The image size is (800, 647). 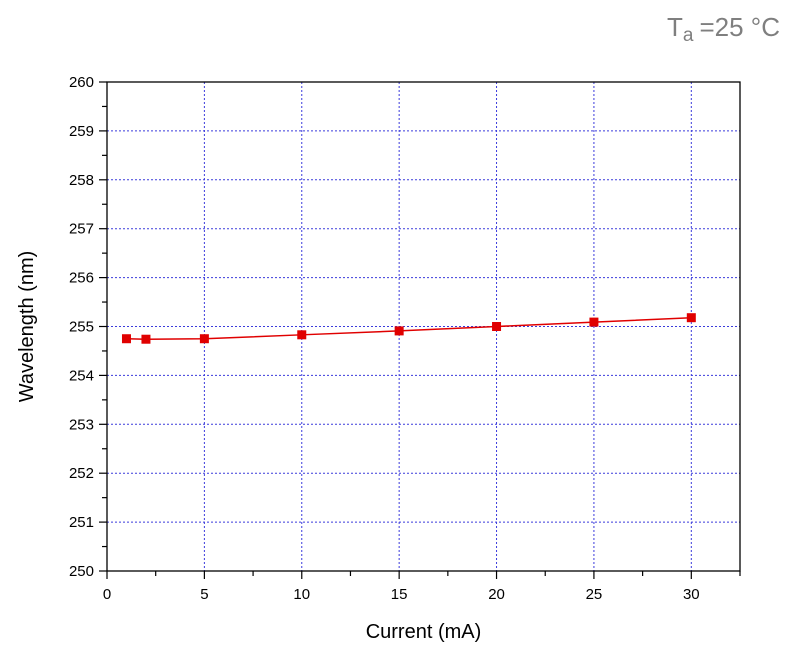 I want to click on y-tick-labels: 250 251 252 253 254 255 256 257 258 259 260, so click(x=81, y=327).